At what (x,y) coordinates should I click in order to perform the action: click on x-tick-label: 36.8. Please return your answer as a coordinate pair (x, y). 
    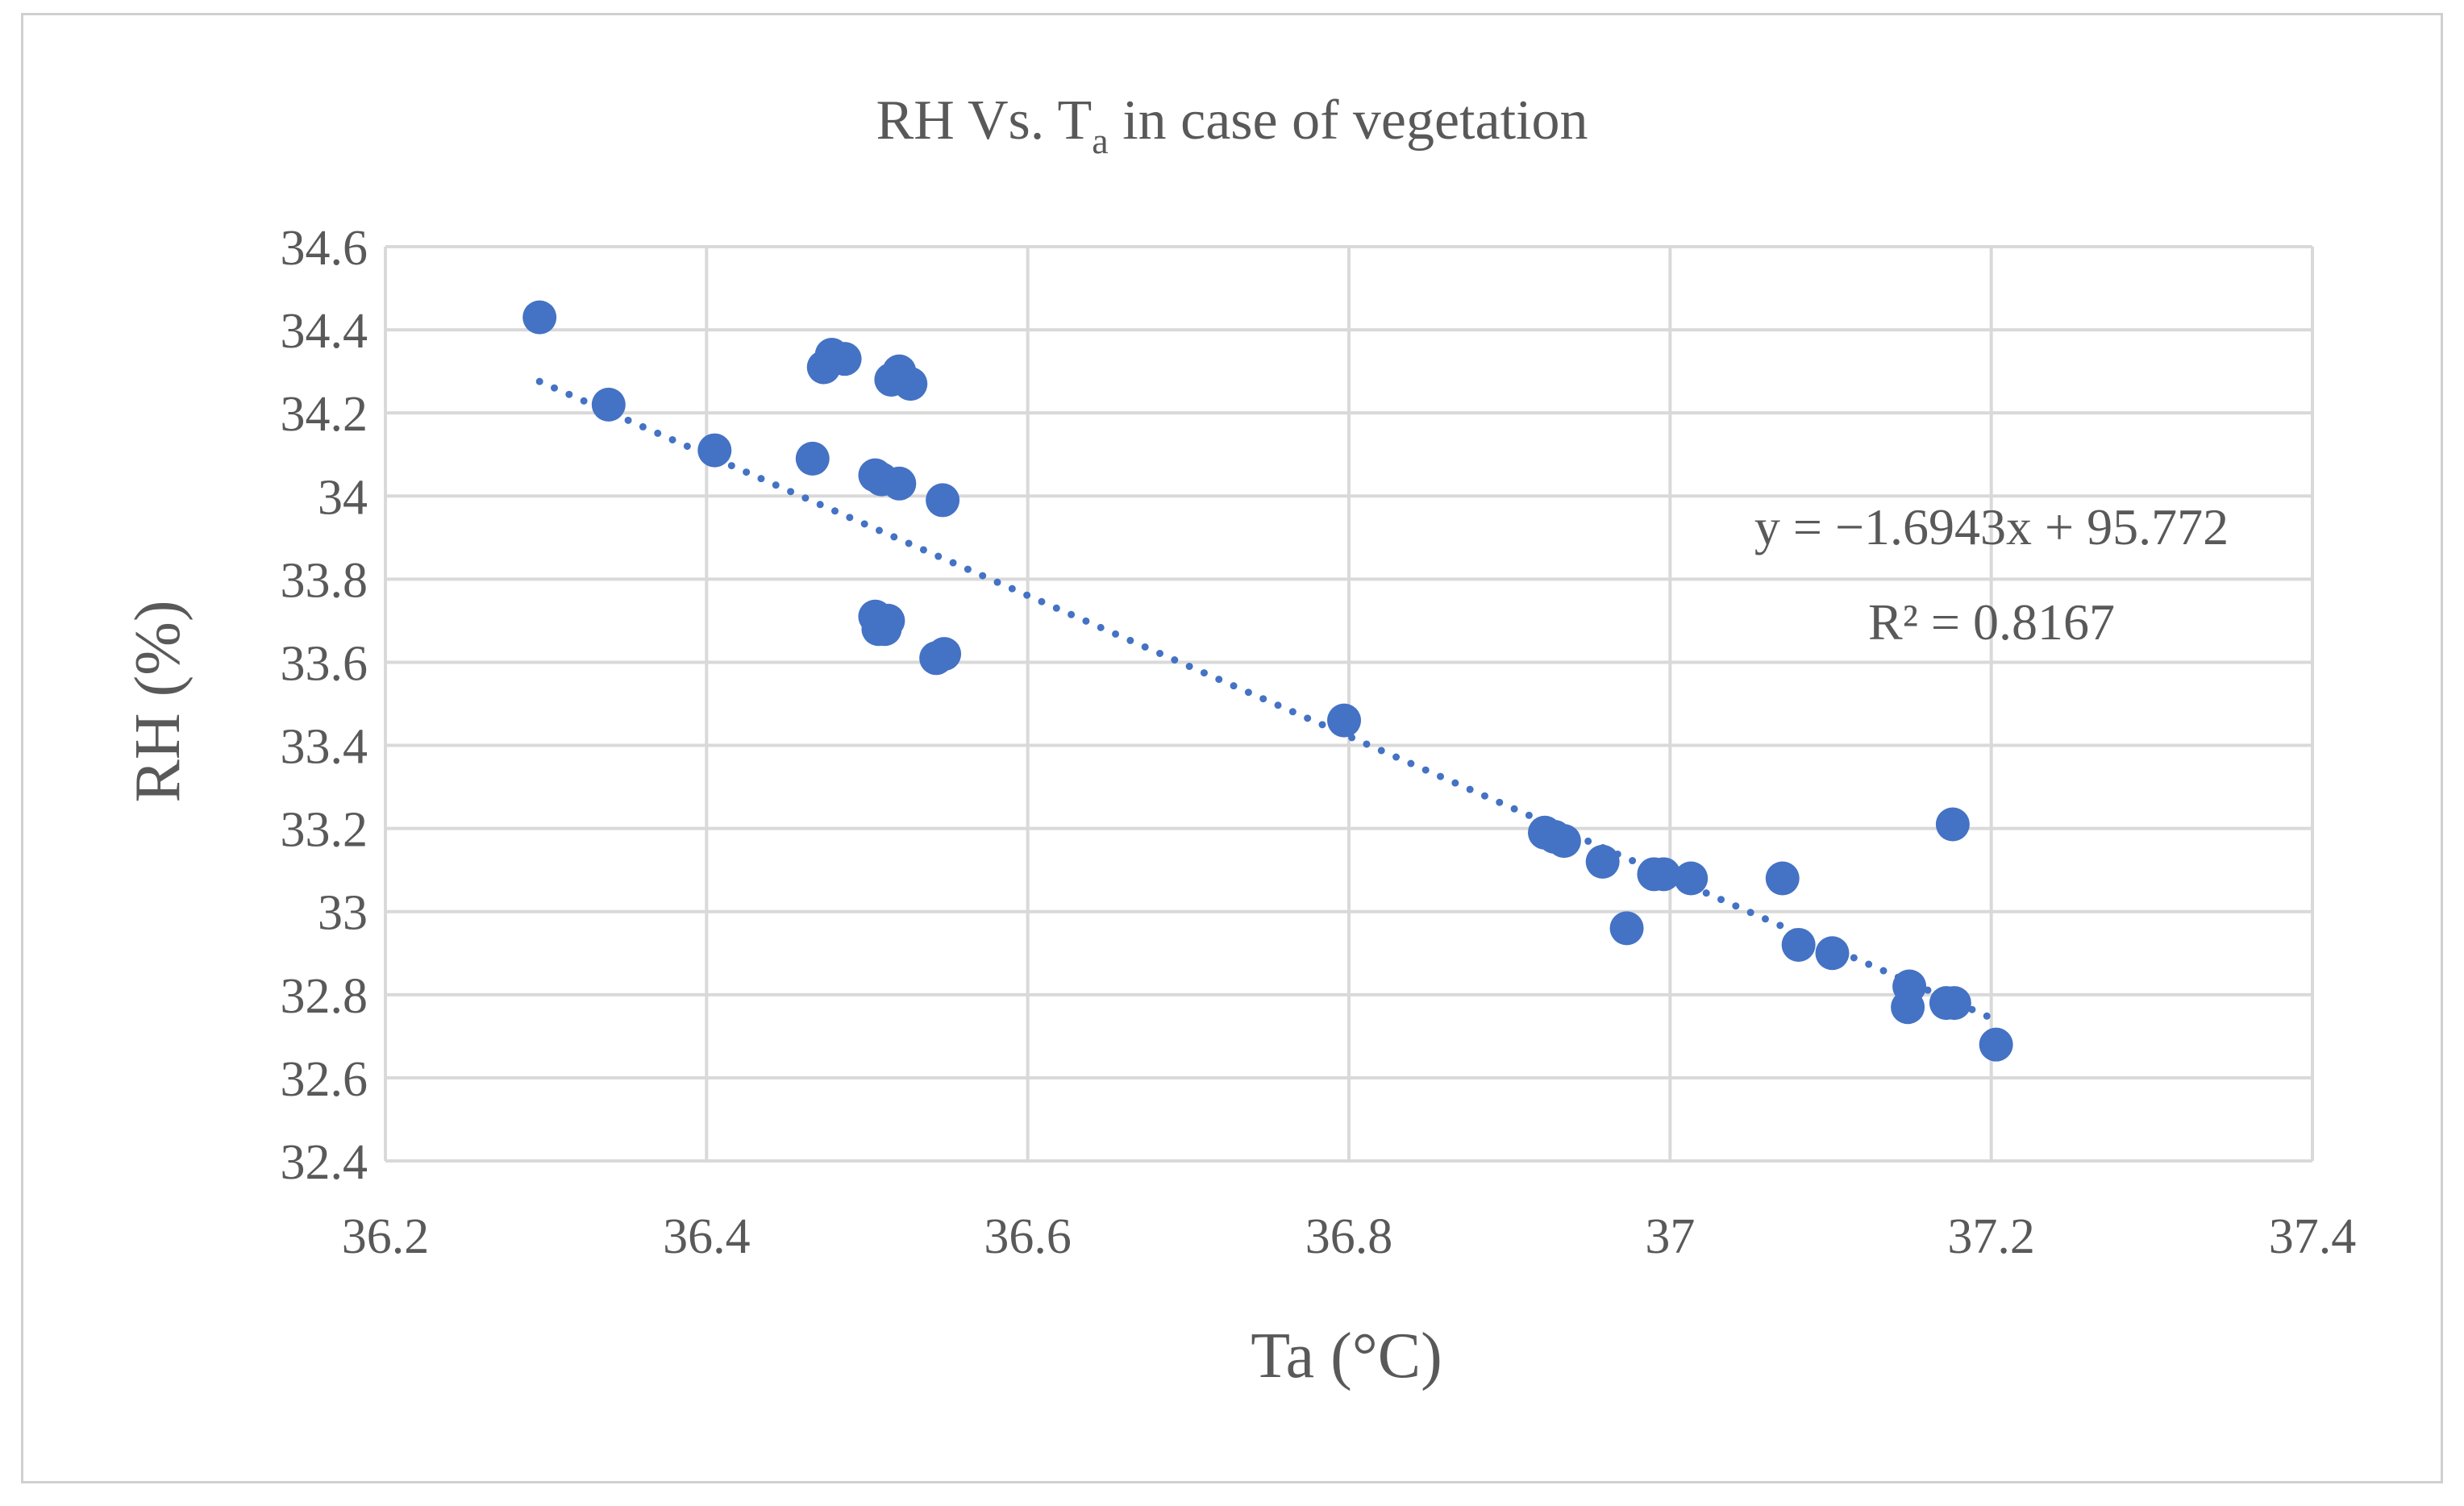
    Looking at the image, I should click on (1349, 1236).